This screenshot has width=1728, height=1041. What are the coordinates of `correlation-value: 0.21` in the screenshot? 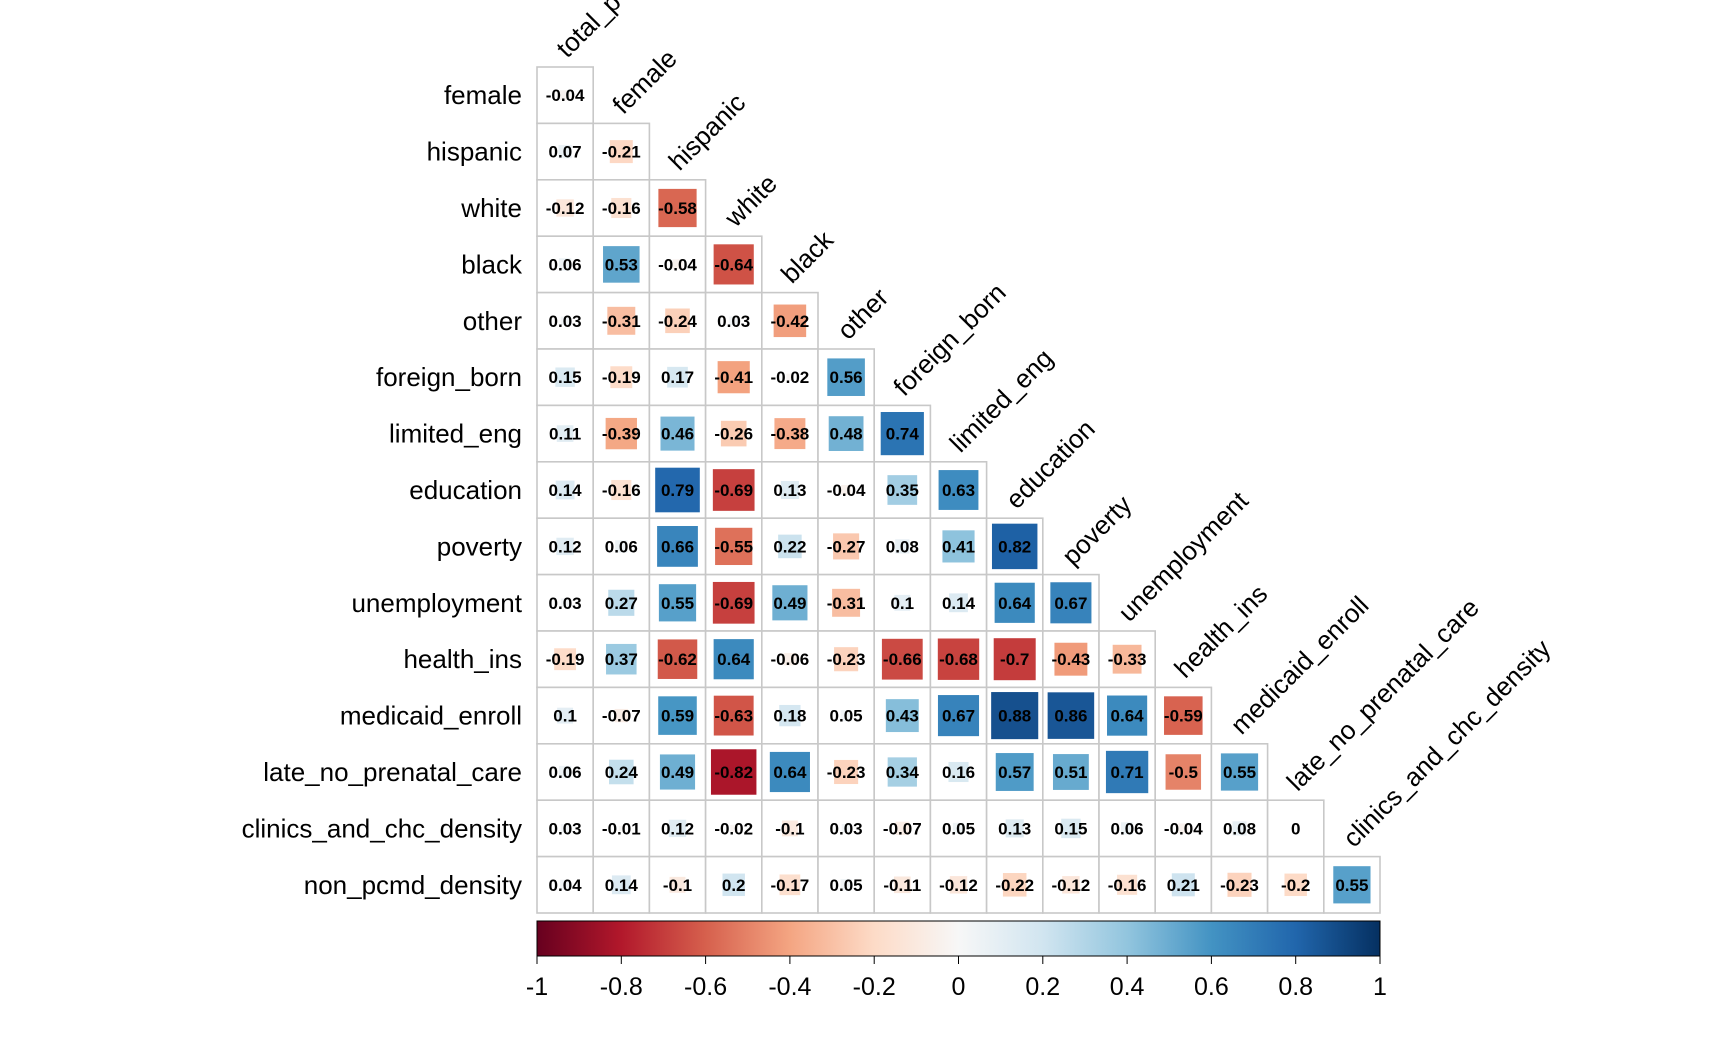 It's located at (1183, 885).